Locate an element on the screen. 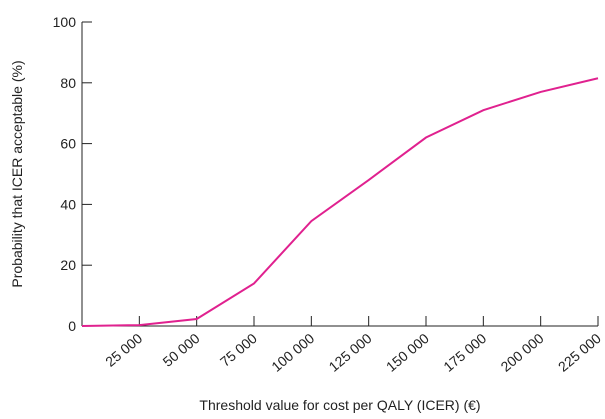  y-tick-label: 40 is located at coordinates (68, 204).